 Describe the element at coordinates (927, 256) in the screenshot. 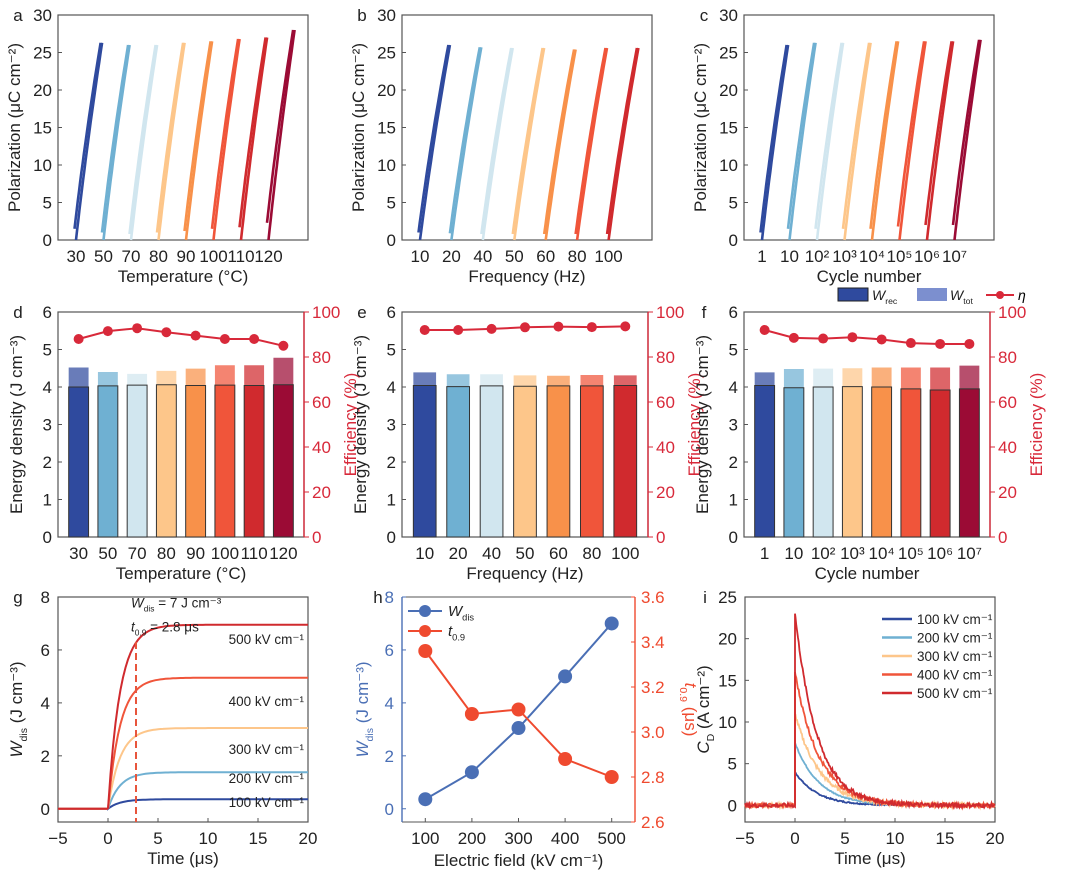

I see `x-tick-label: 10⁶` at that location.